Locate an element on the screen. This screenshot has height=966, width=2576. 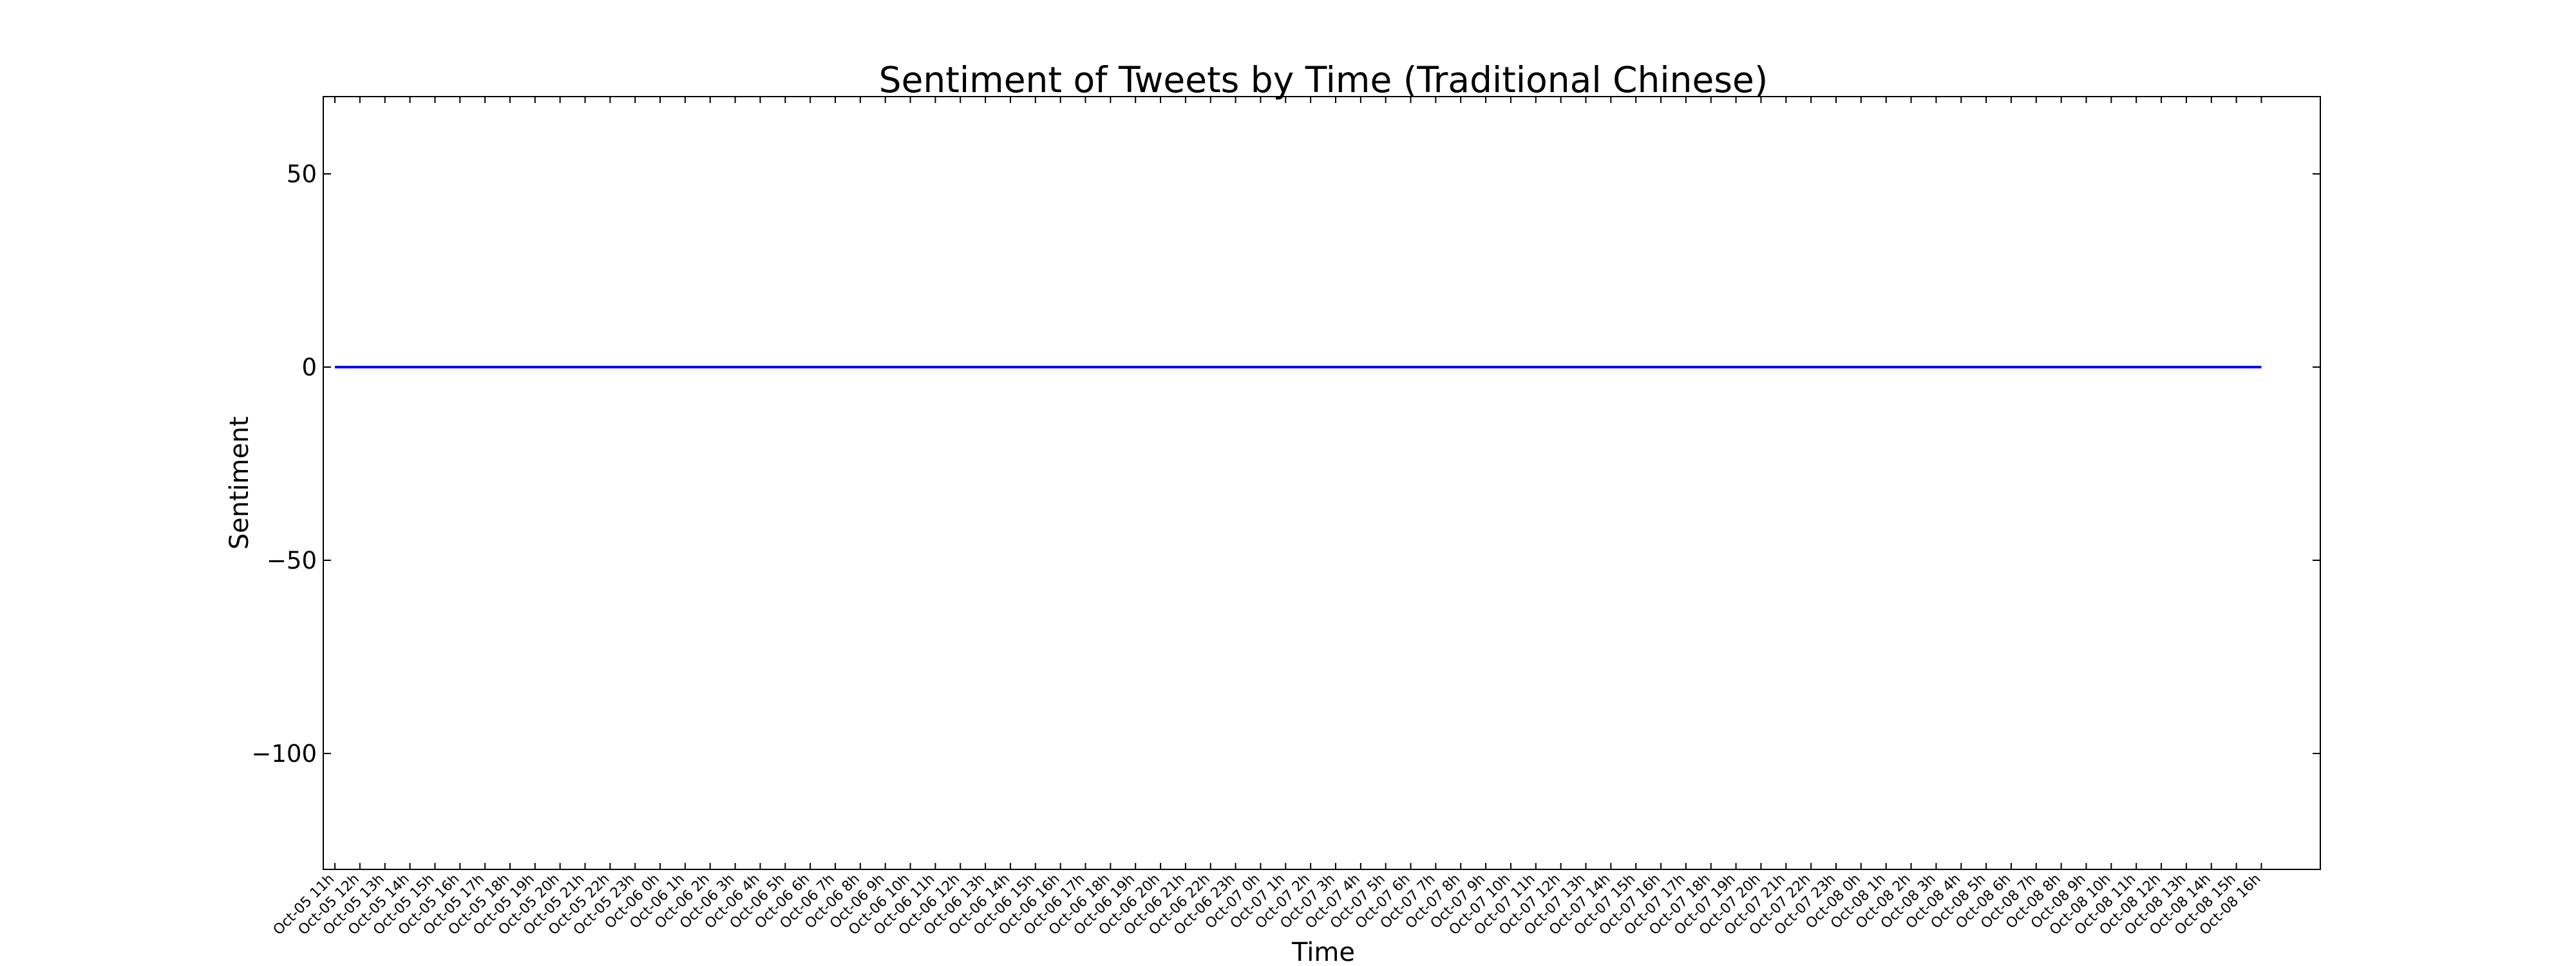
y-tick-label: 50 is located at coordinates (302, 174).